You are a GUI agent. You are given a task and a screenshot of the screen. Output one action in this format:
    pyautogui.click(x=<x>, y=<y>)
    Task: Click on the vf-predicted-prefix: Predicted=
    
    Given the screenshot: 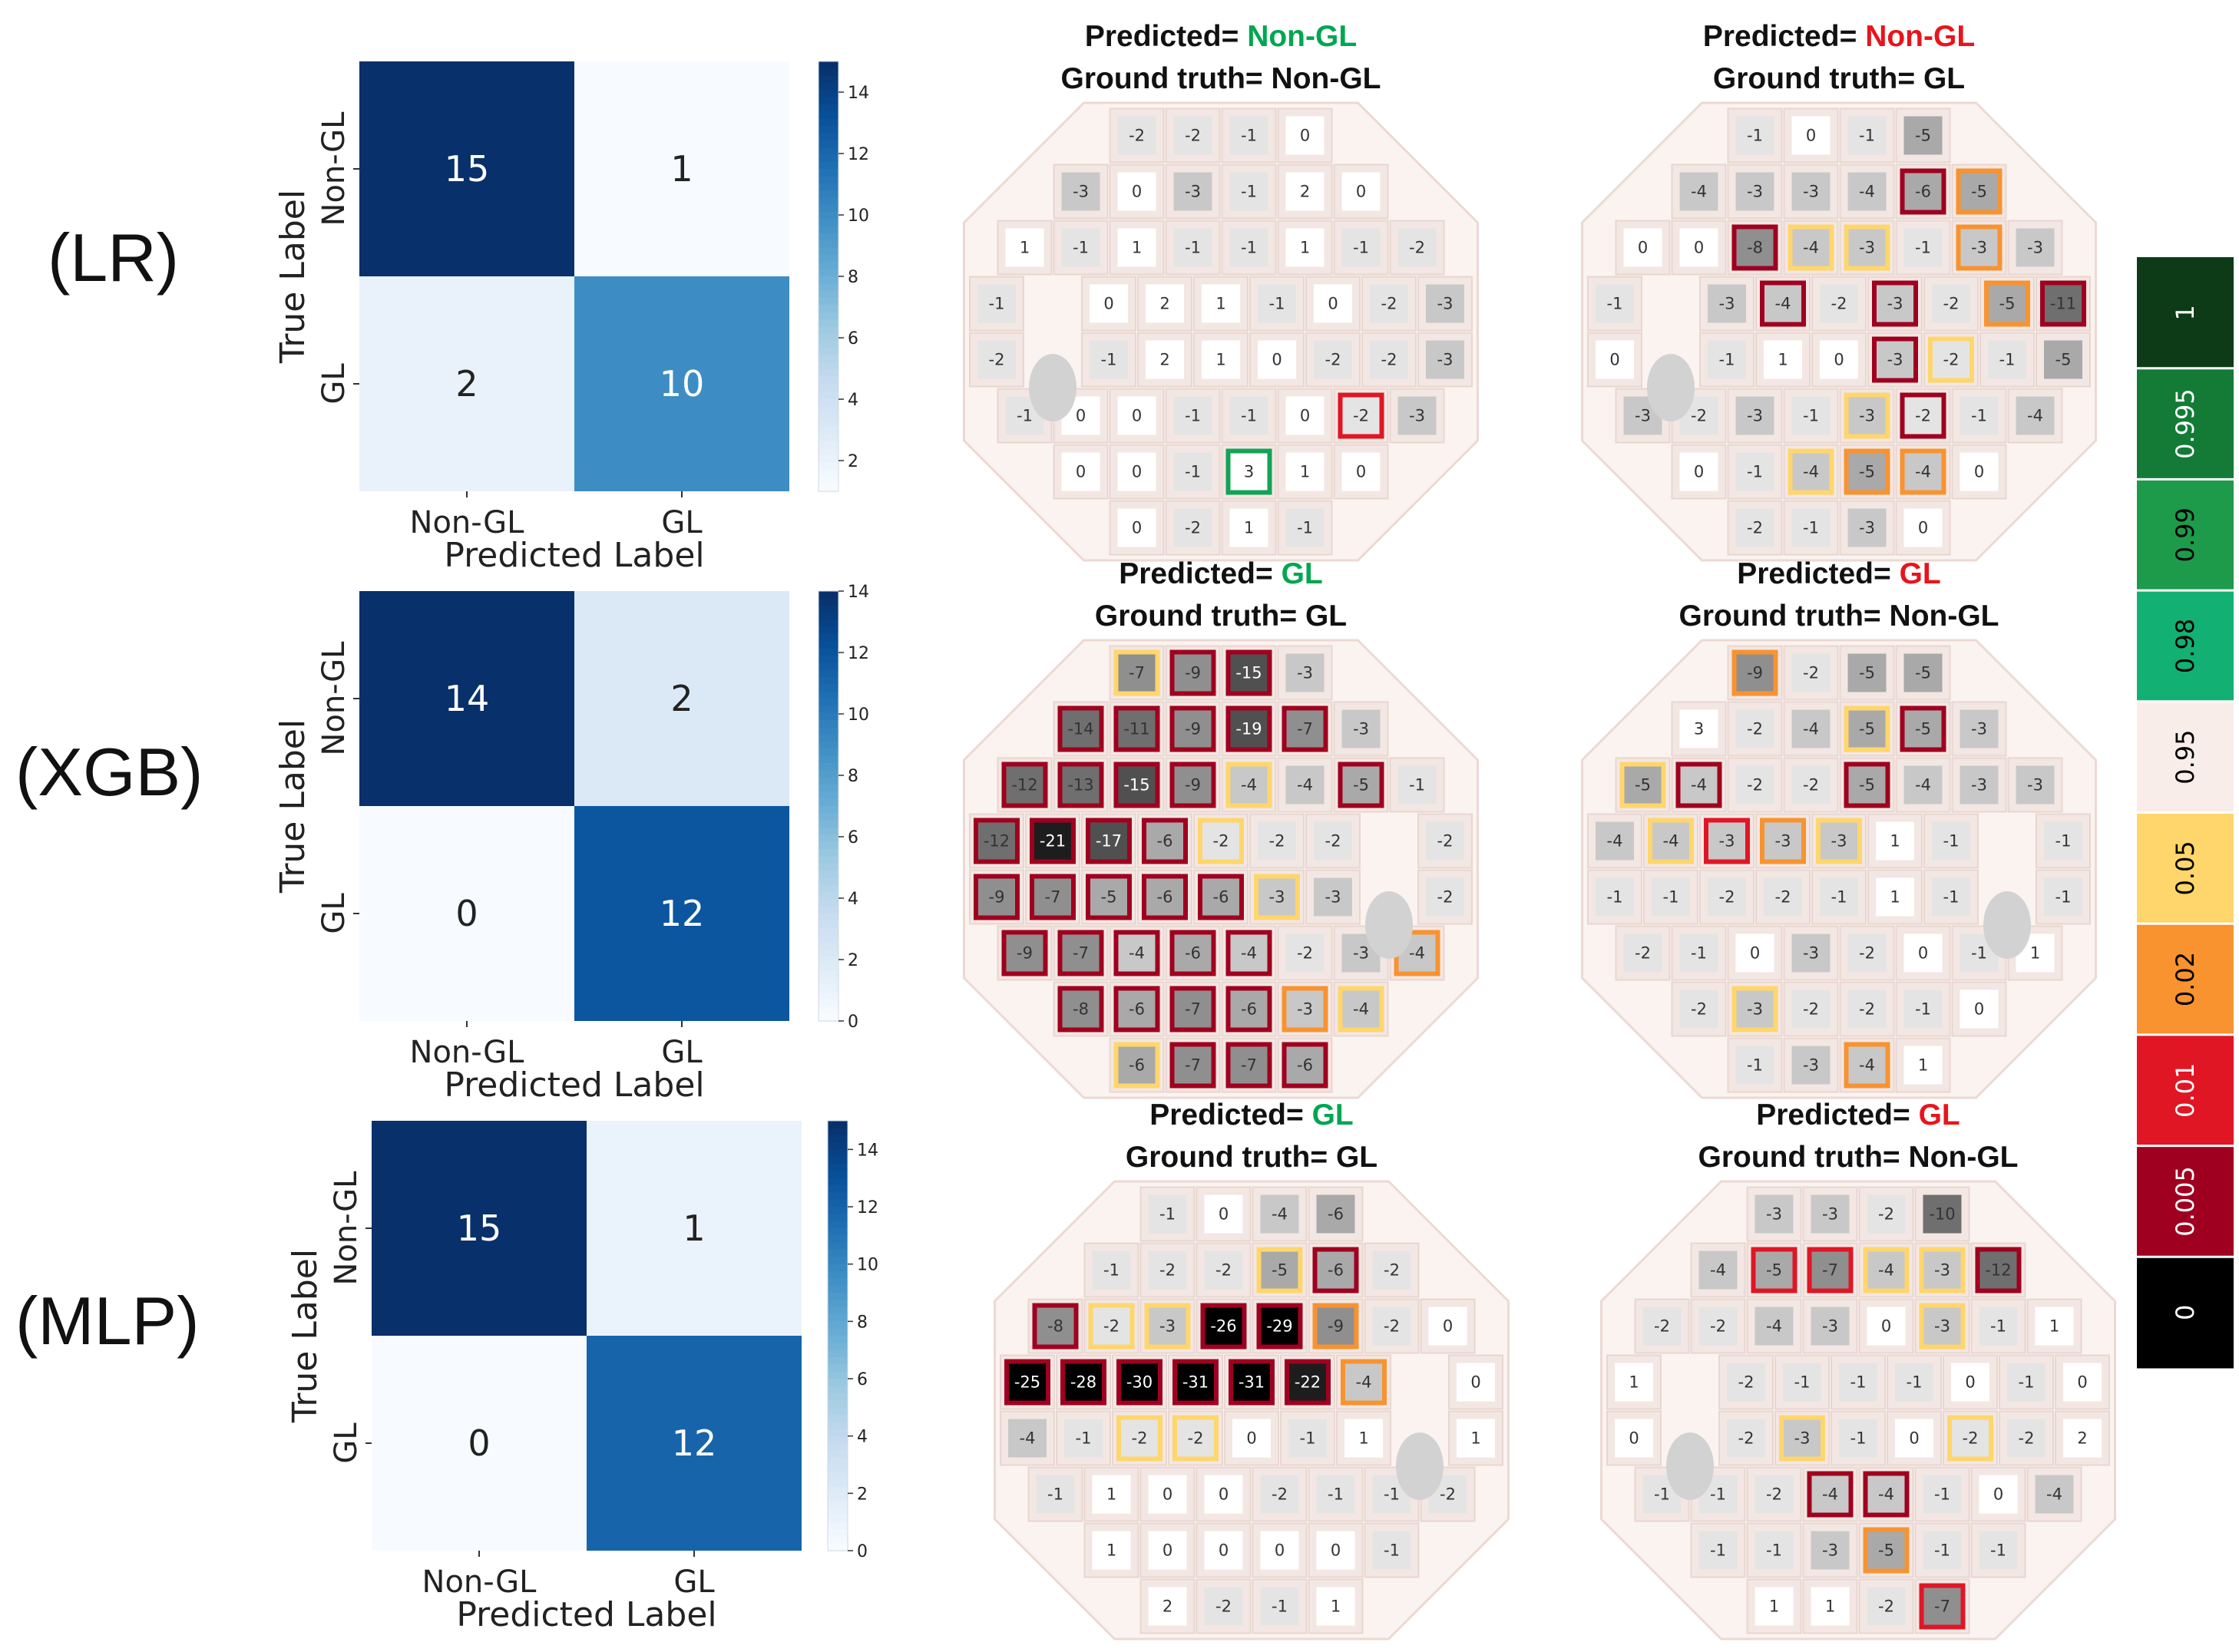 What is the action you would take?
    pyautogui.click(x=1230, y=1115)
    